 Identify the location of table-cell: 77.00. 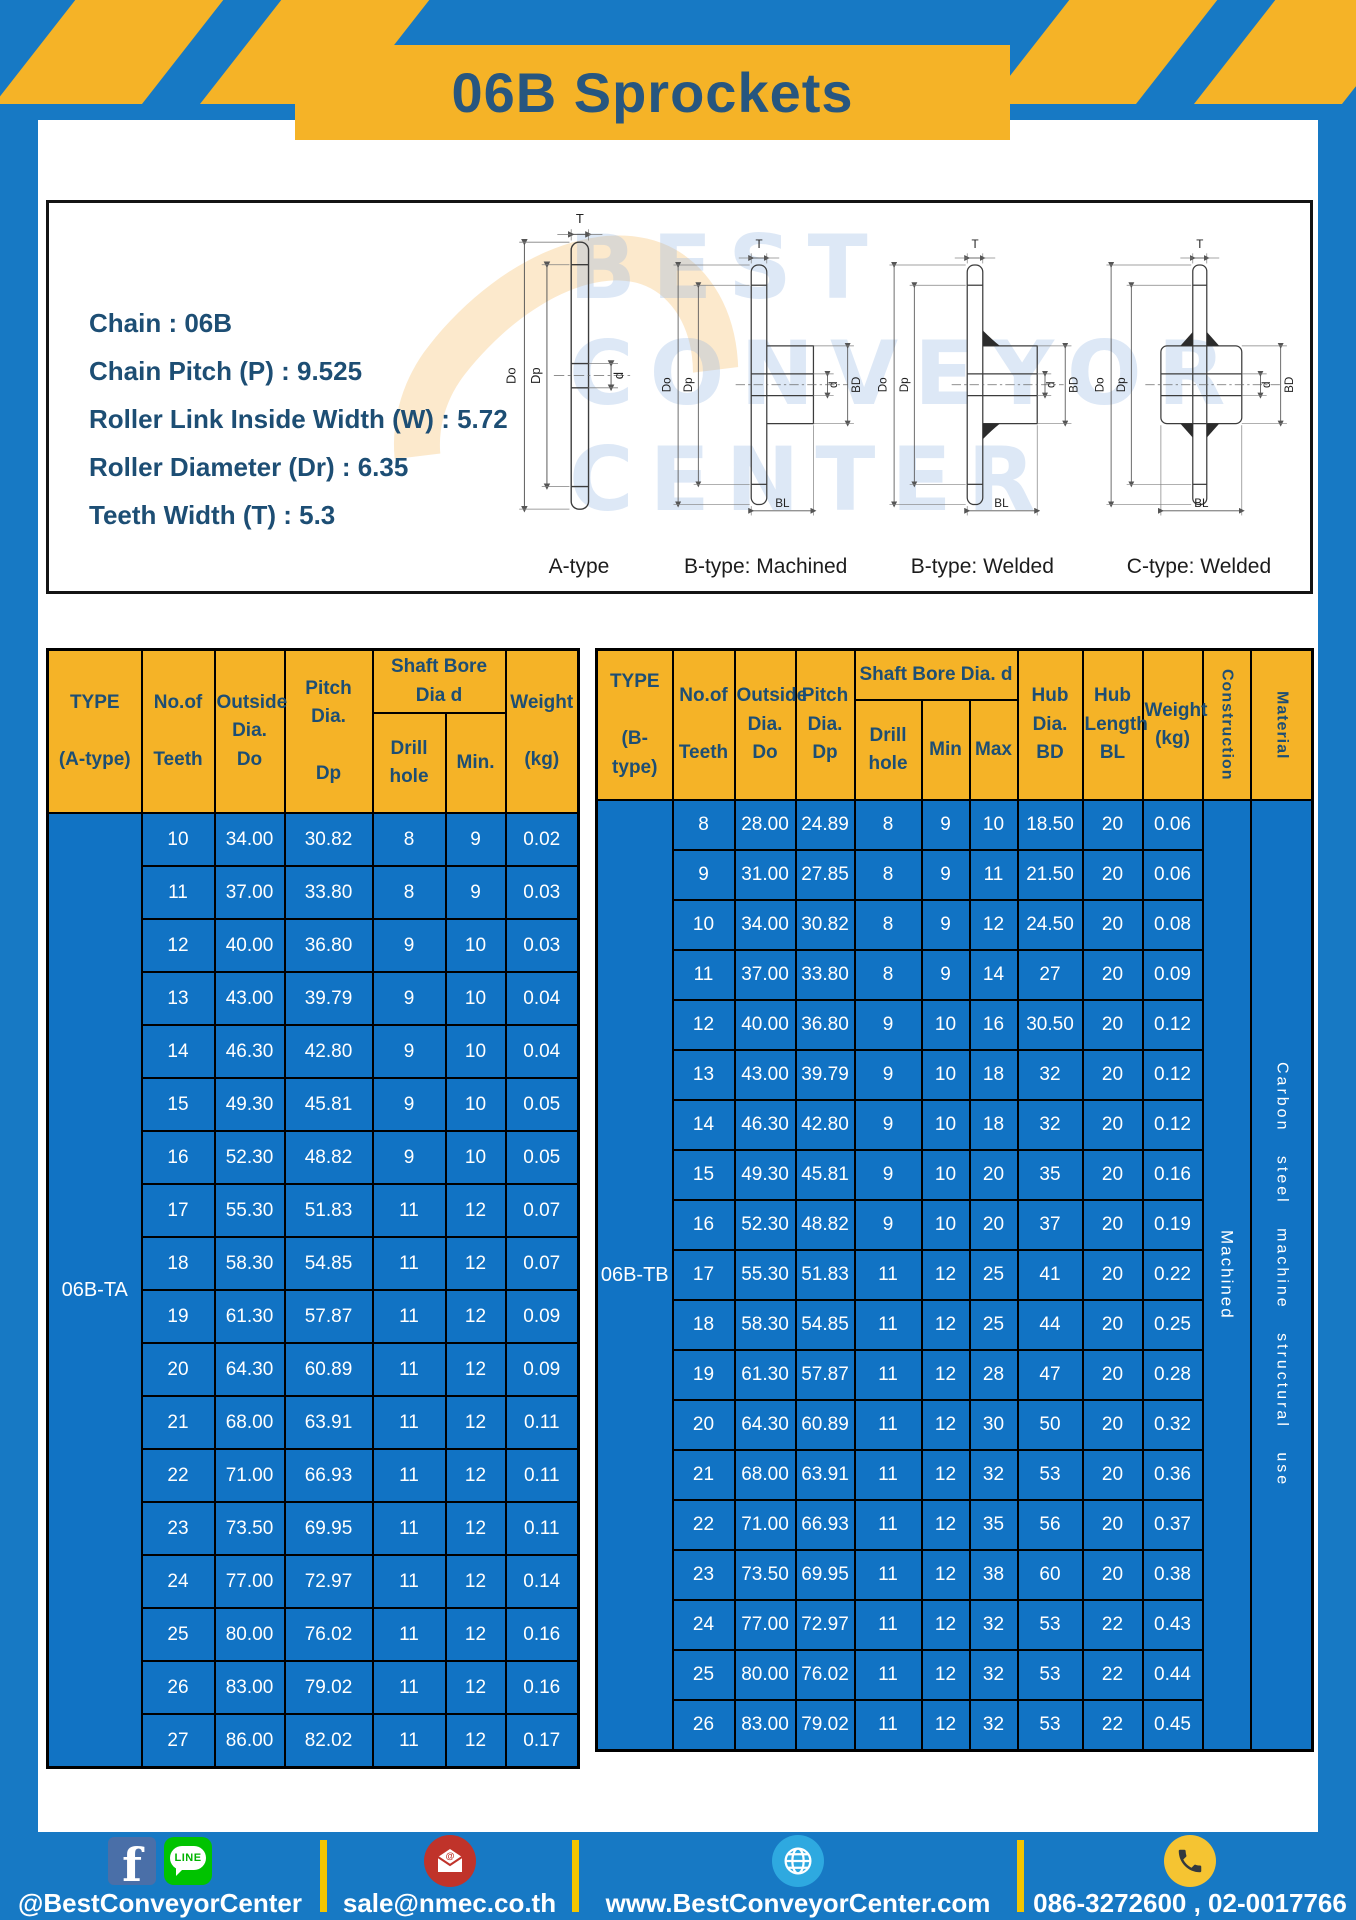
(765, 1625).